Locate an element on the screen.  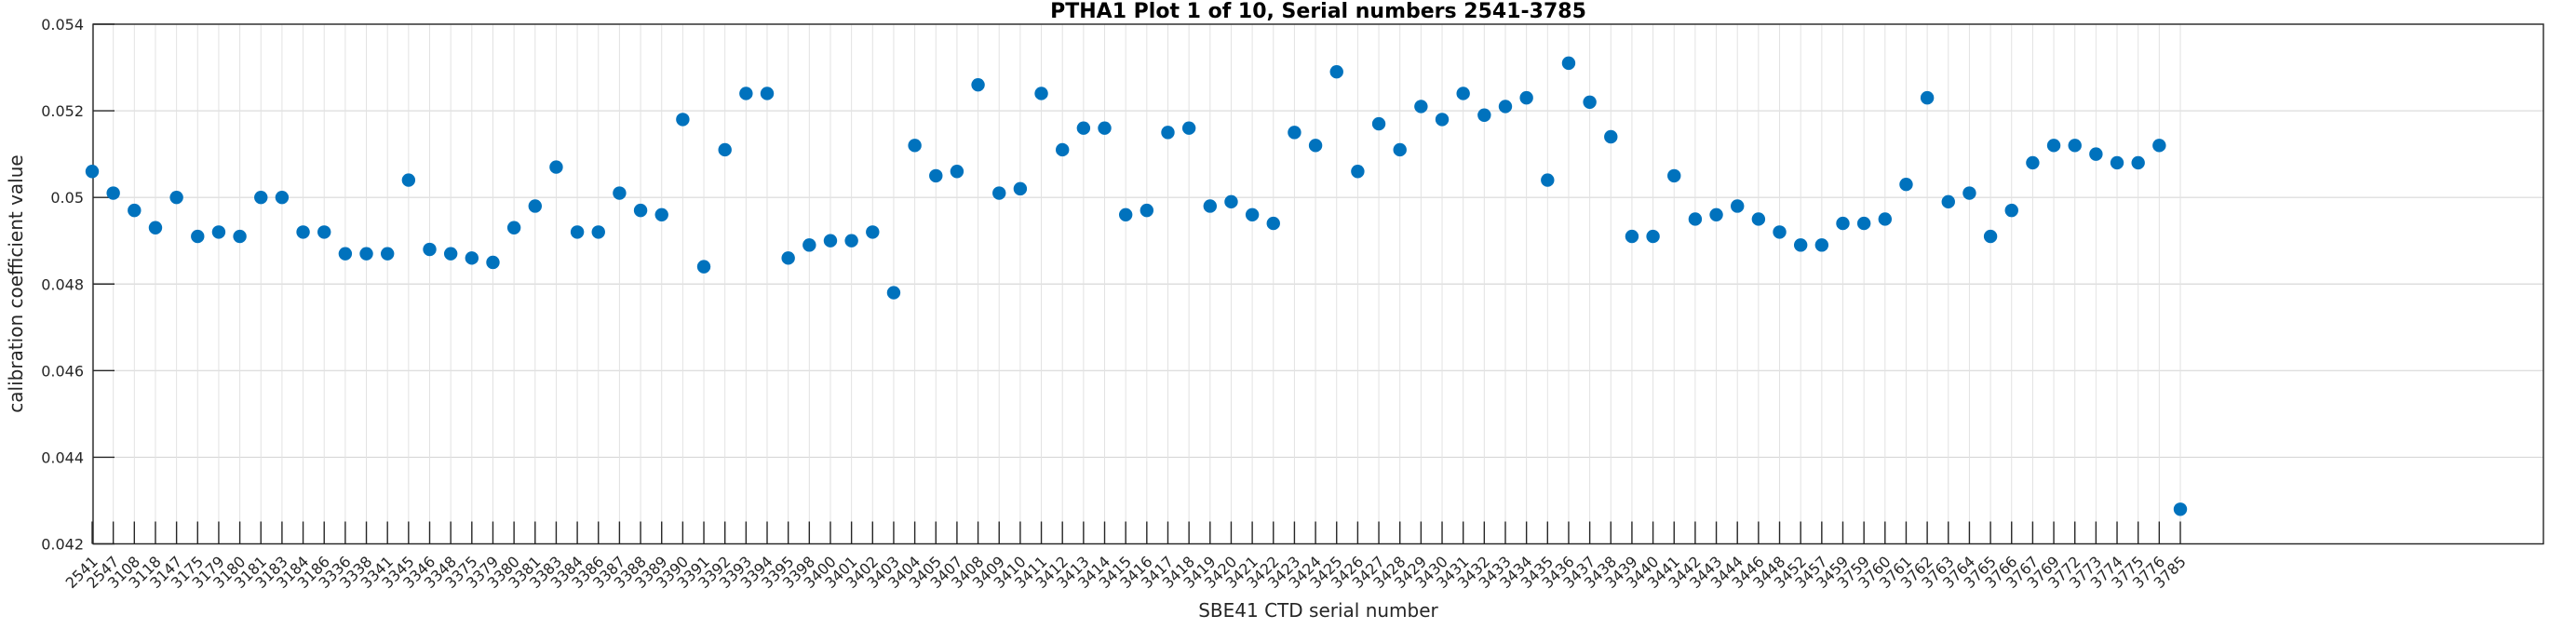
y-tick-labels: 0.042 0.044 0.046 0.048 0.05 0.052 0.054 is located at coordinates (62, 285).